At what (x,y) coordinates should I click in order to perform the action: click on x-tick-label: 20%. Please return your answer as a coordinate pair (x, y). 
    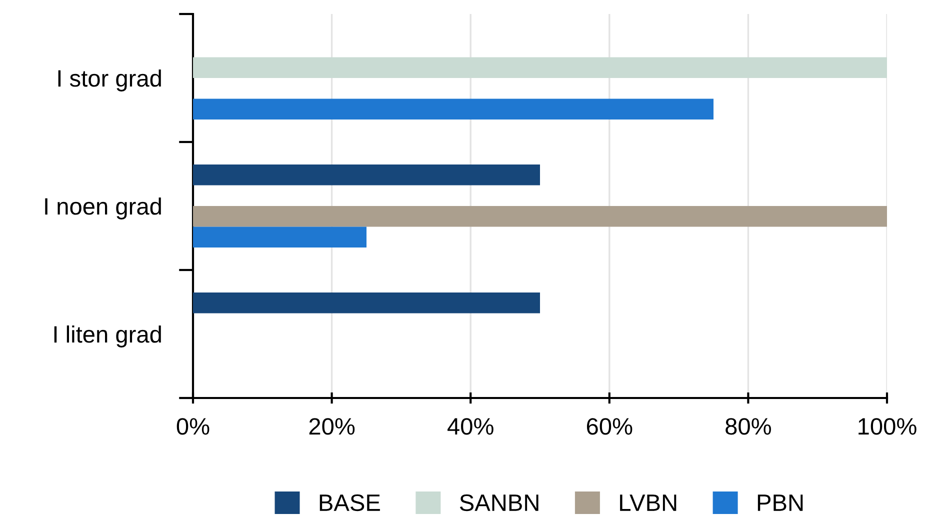
    Looking at the image, I should click on (332, 426).